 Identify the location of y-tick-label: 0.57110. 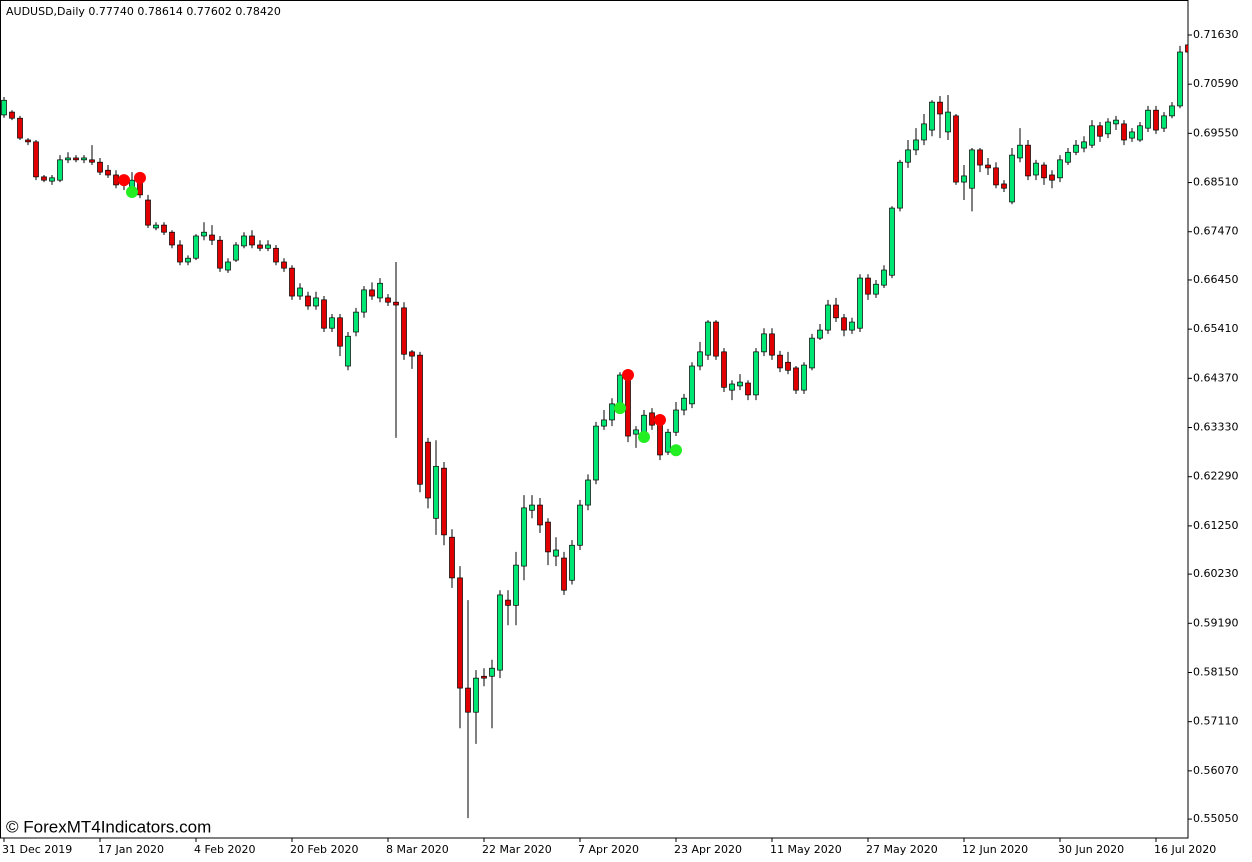
(1216, 721).